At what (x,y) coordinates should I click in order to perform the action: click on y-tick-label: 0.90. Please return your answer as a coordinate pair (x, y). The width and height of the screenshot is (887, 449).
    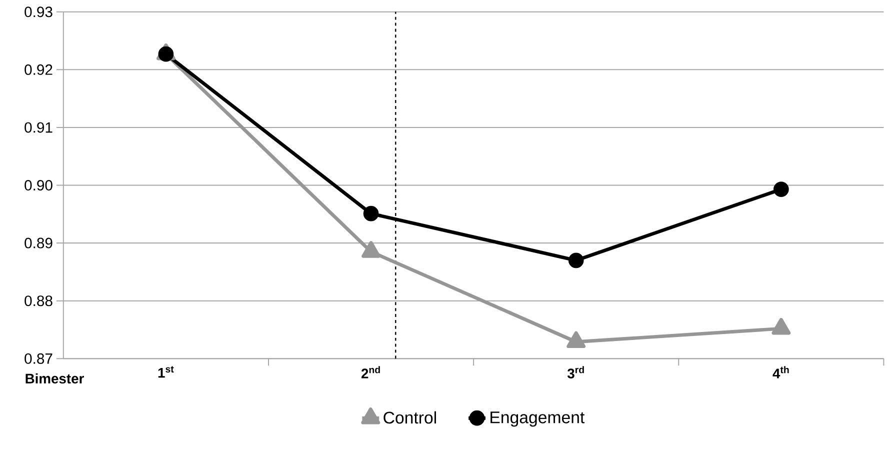
    Looking at the image, I should click on (38, 185).